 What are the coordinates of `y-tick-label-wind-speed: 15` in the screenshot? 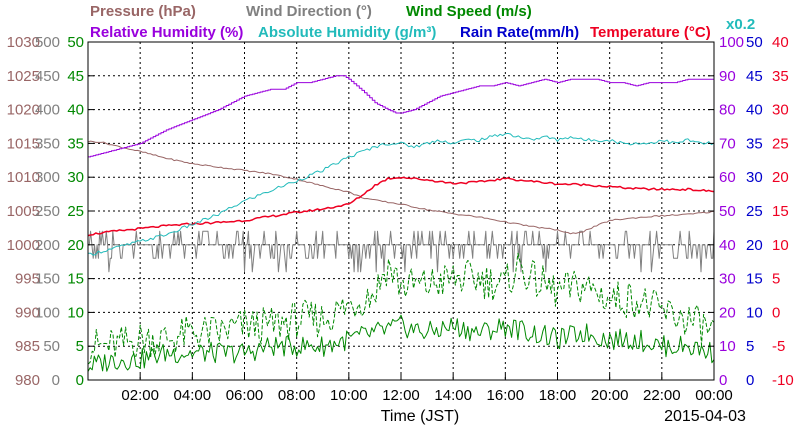 It's located at (75, 279).